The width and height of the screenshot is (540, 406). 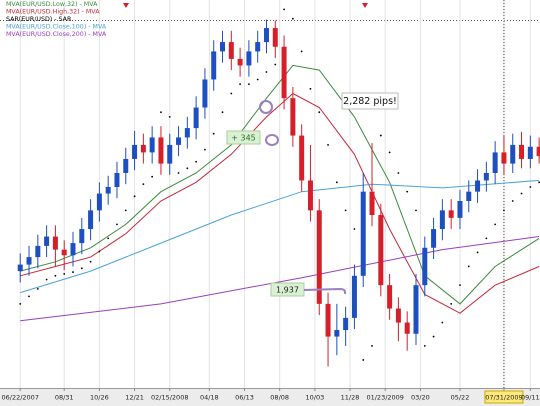 I want to click on annotation-text: + 345, so click(x=243, y=138).